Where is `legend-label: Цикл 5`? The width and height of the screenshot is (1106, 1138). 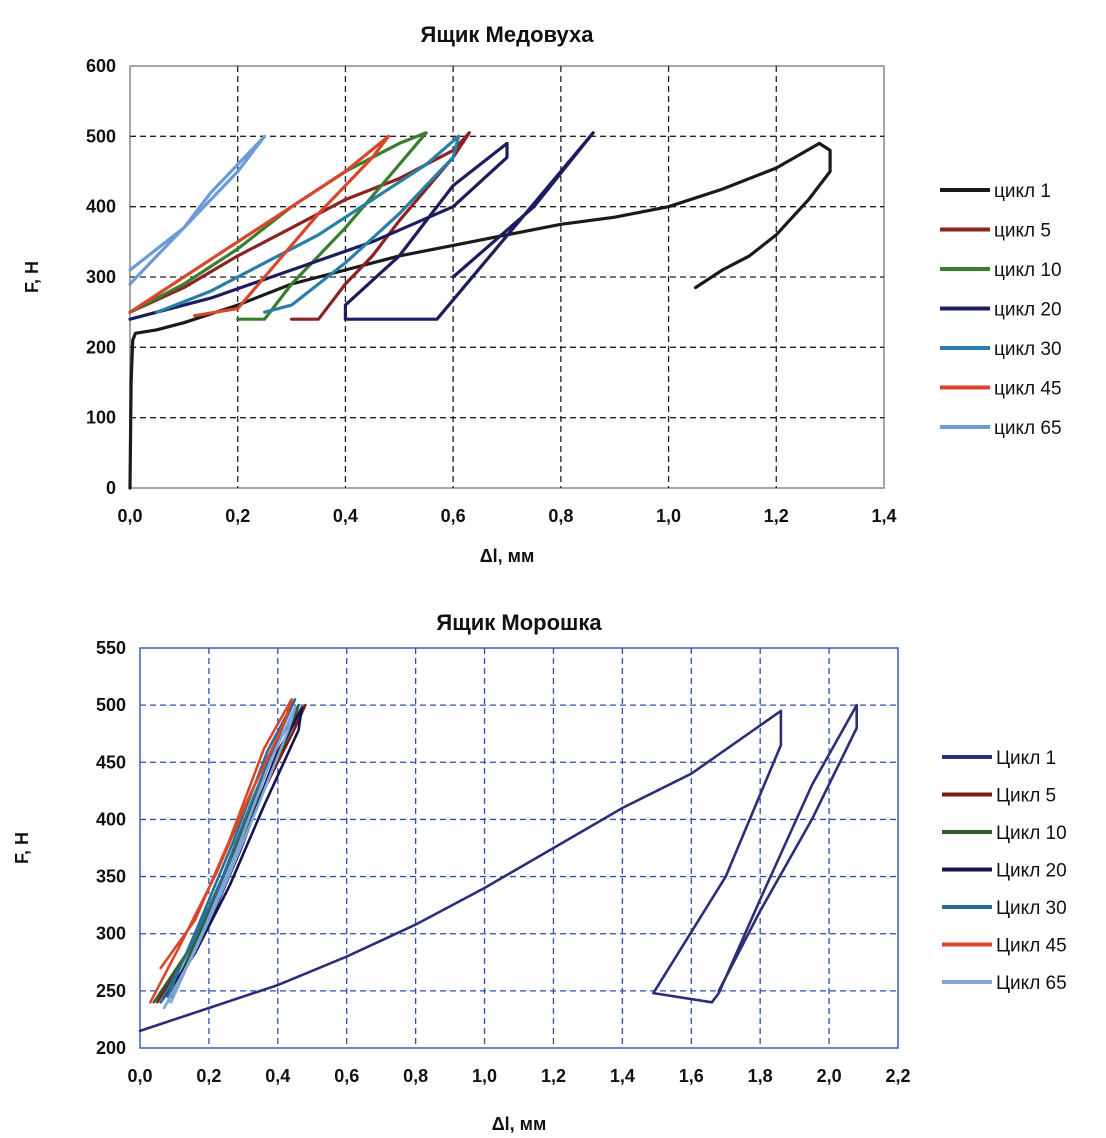
legend-label: Цикл 5 is located at coordinates (1026, 796).